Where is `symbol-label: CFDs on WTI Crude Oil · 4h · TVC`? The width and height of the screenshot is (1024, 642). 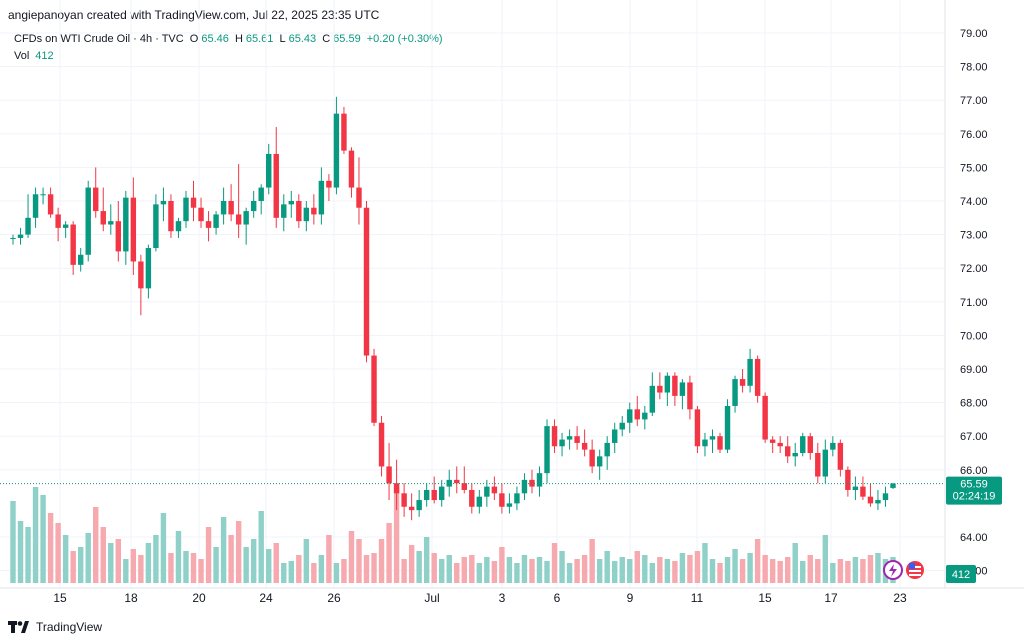 symbol-label: CFDs on WTI Crude Oil · 4h · TVC is located at coordinates (99, 39).